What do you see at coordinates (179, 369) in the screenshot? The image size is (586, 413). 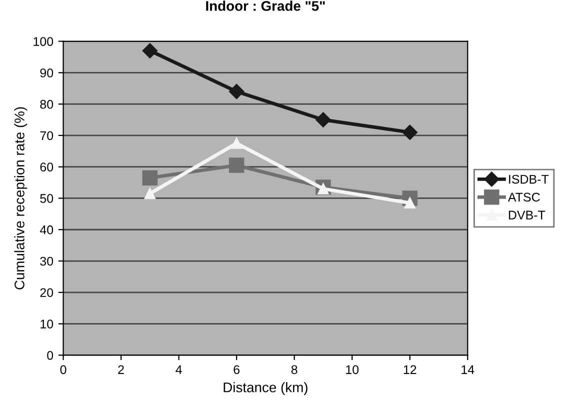 I see `x-tick-label: 4` at bounding box center [179, 369].